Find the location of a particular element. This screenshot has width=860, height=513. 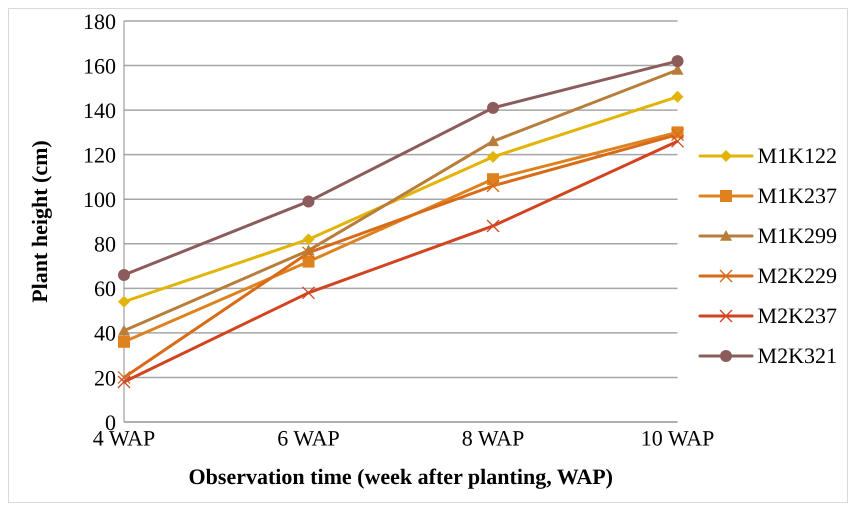

y-tick-label: 40 is located at coordinates (105, 333).